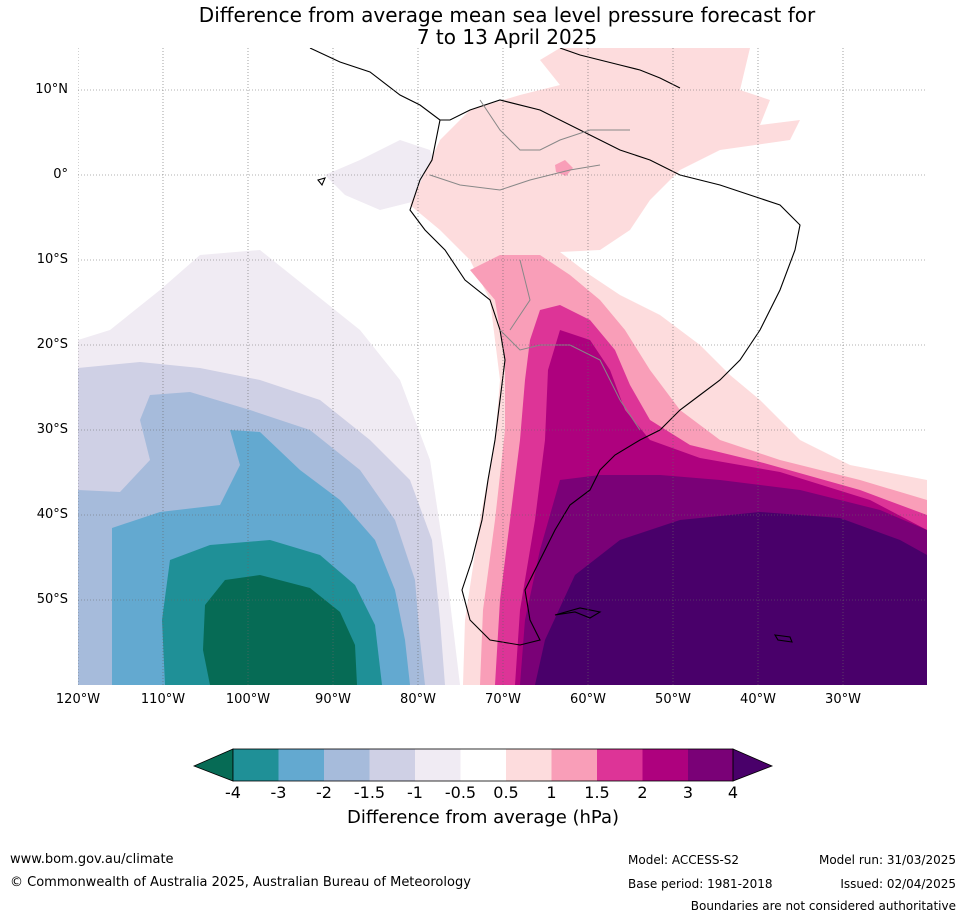  I want to click on colorbar-tick-label: 3, so click(688, 792).